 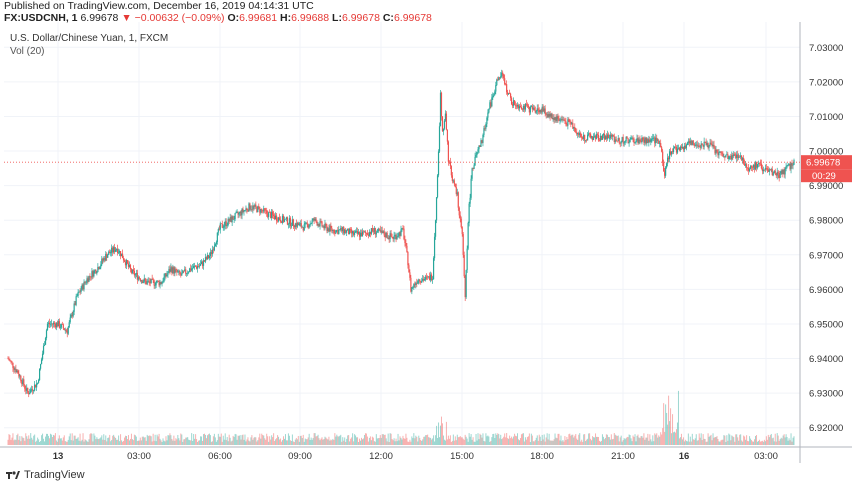 I want to click on legend-title: U.S. Dollar/Chinese Yuan, 1, FXCM, so click(x=89, y=38).